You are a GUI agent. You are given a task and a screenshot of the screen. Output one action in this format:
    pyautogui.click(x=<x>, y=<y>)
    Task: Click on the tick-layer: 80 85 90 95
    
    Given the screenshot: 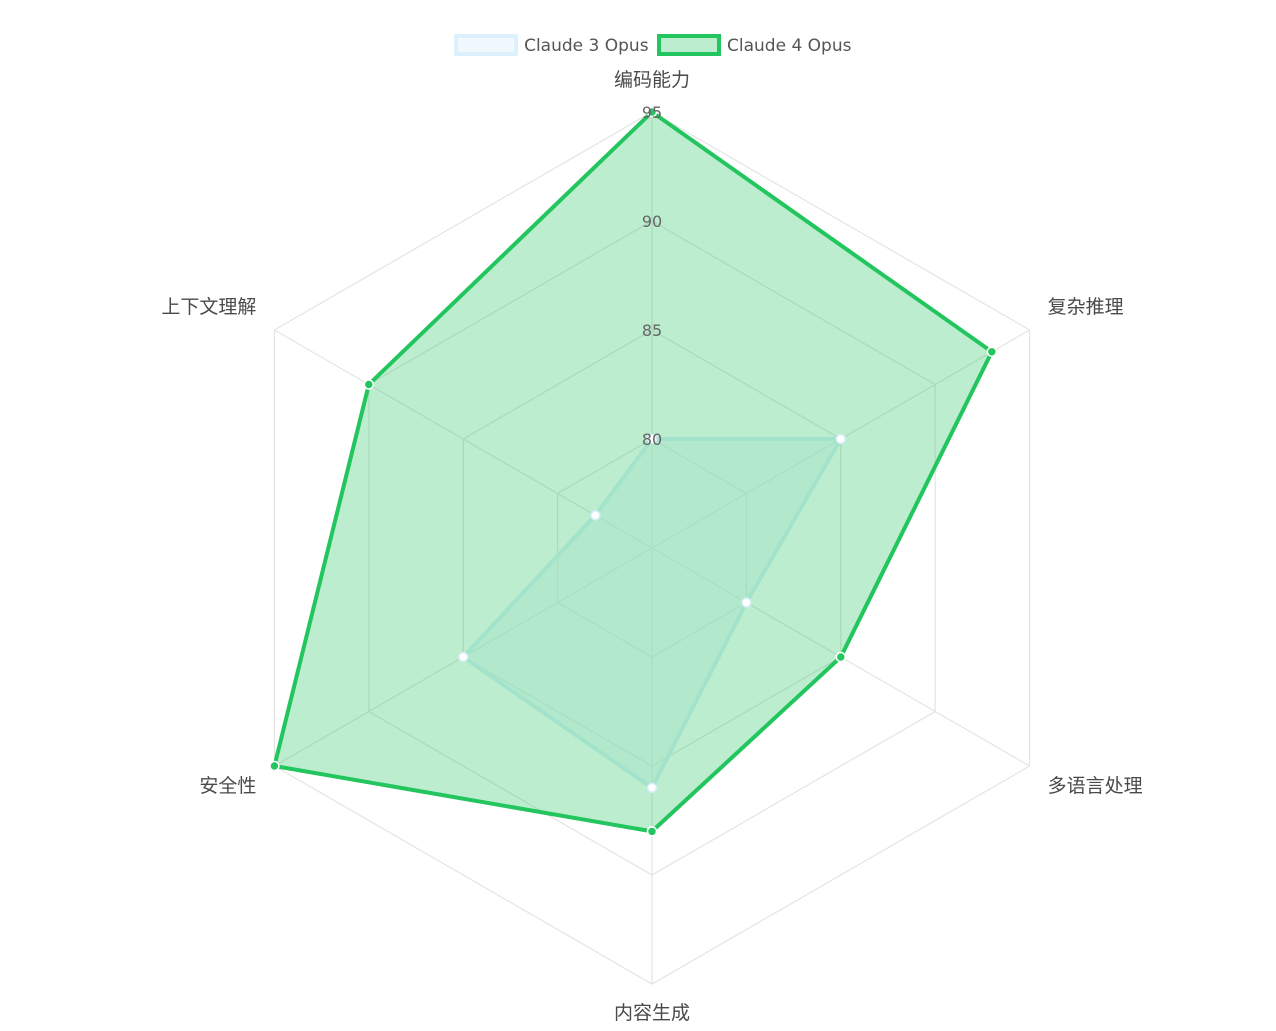 What is the action you would take?
    pyautogui.click(x=652, y=276)
    